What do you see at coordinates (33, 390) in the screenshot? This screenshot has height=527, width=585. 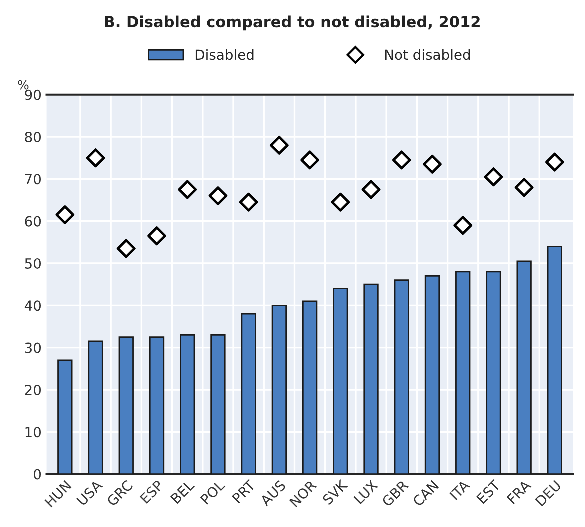 I see `y-tick-label: 20` at bounding box center [33, 390].